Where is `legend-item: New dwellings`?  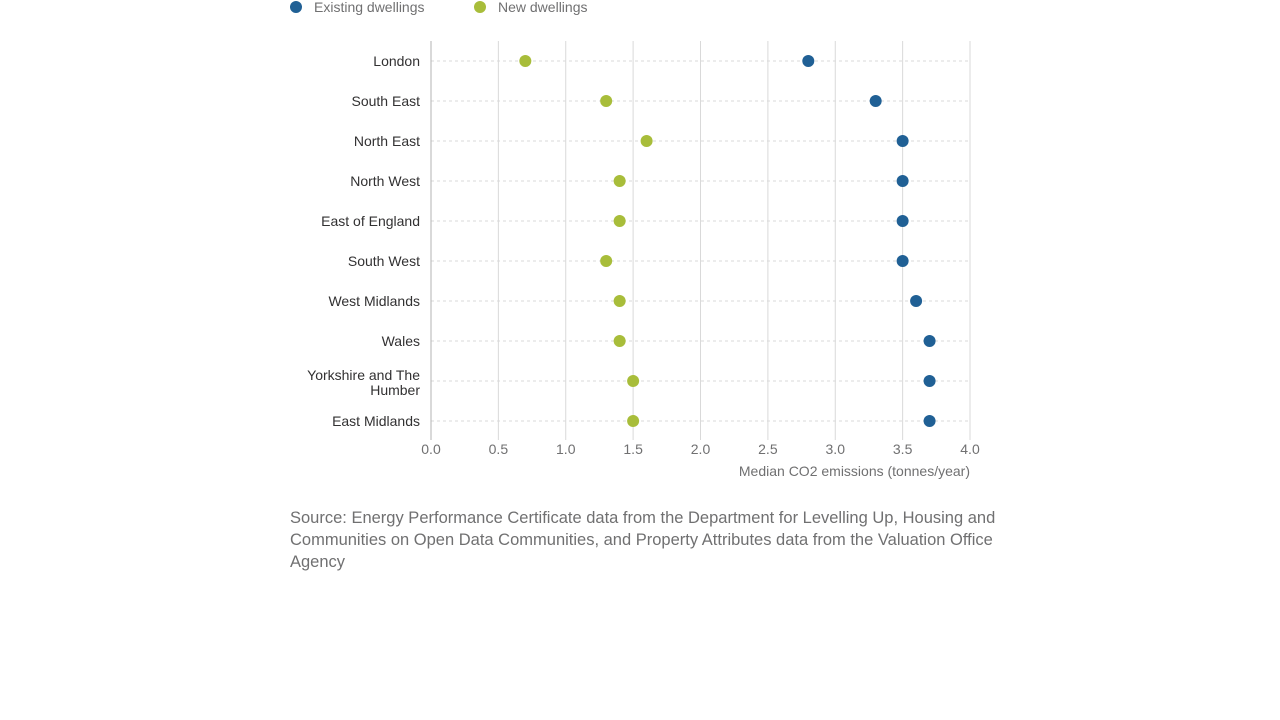 legend-item: New dwellings is located at coordinates (530, 7).